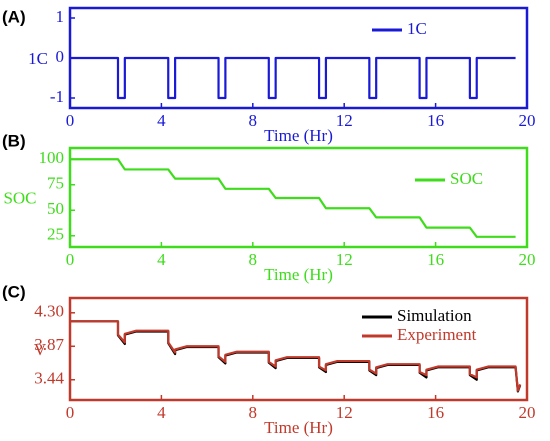  I want to click on y-axis-label: V, so click(40, 349).